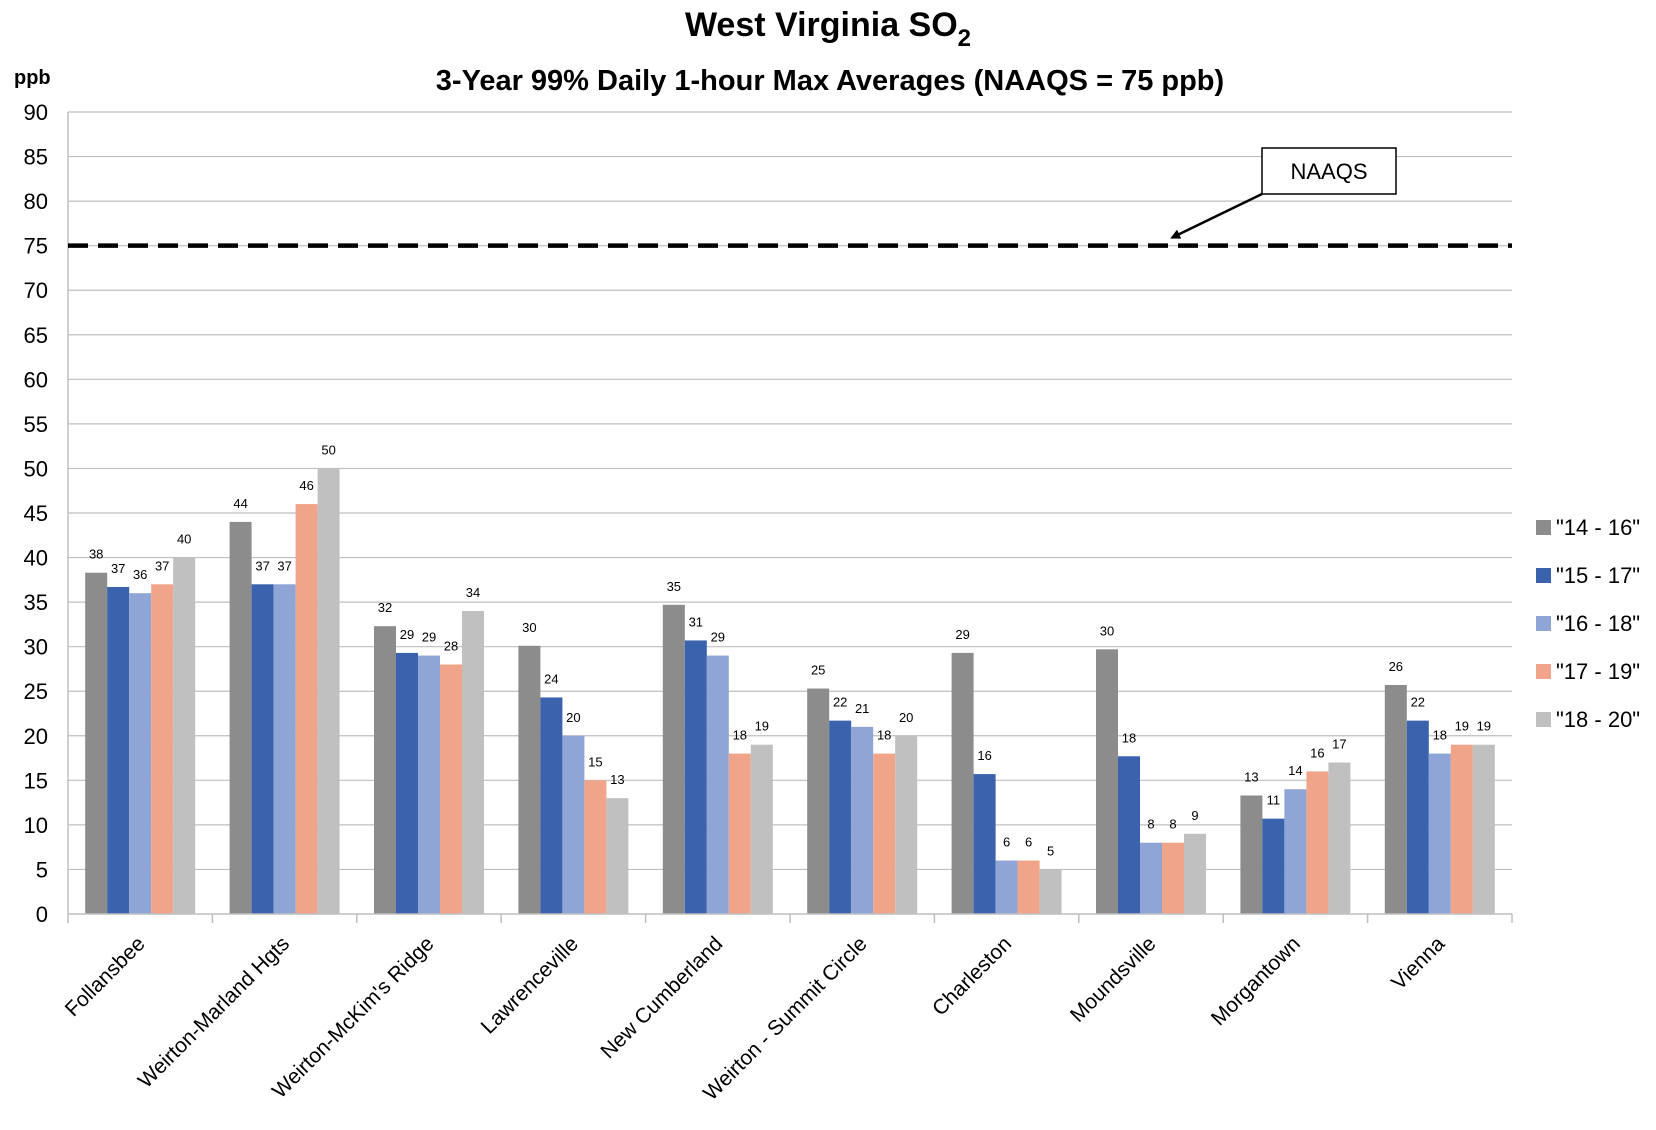 Image resolution: width=1656 pixels, height=1130 pixels. What do you see at coordinates (785, 1018) in the screenshot?
I see `category-label: Weirton - Summit Circle` at bounding box center [785, 1018].